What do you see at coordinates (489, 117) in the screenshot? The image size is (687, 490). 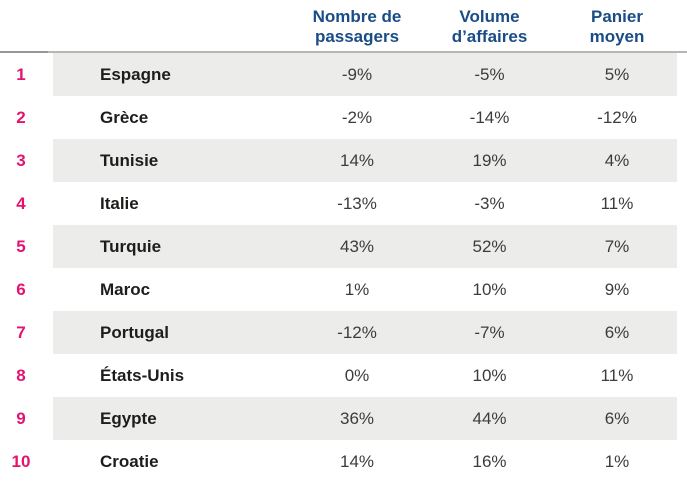 I see `volume-cell: -14%` at bounding box center [489, 117].